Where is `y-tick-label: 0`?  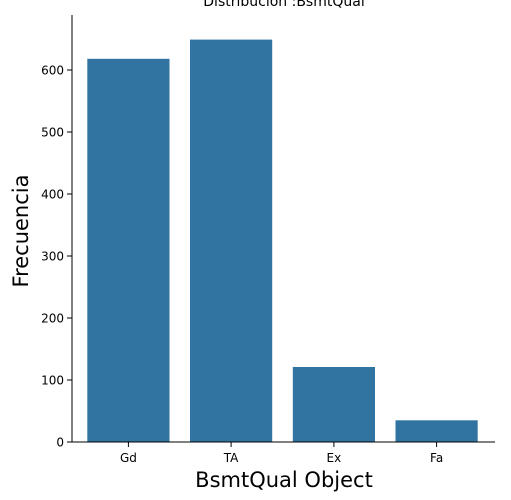
y-tick-label: 0 is located at coordinates (60, 443).